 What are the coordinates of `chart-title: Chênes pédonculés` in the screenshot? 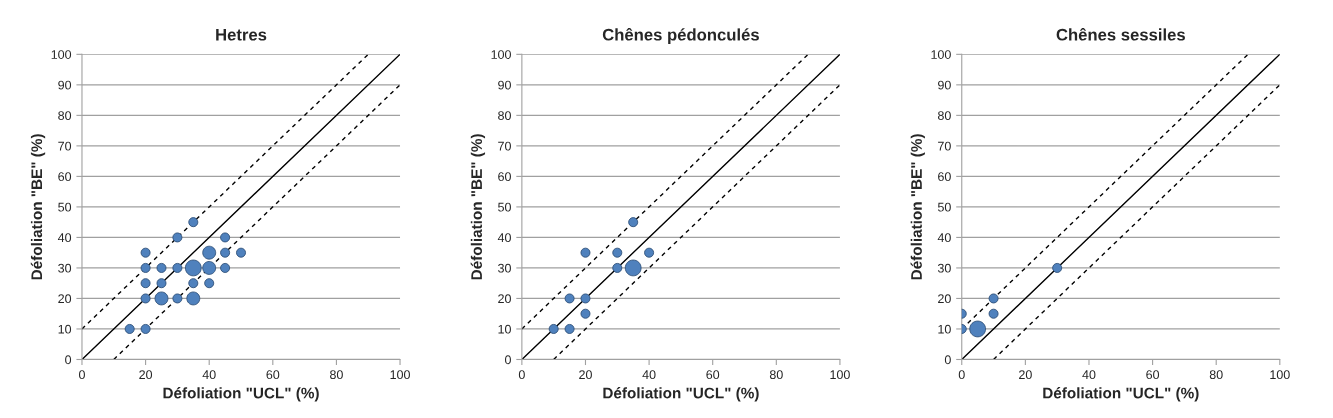 It's located at (680, 36).